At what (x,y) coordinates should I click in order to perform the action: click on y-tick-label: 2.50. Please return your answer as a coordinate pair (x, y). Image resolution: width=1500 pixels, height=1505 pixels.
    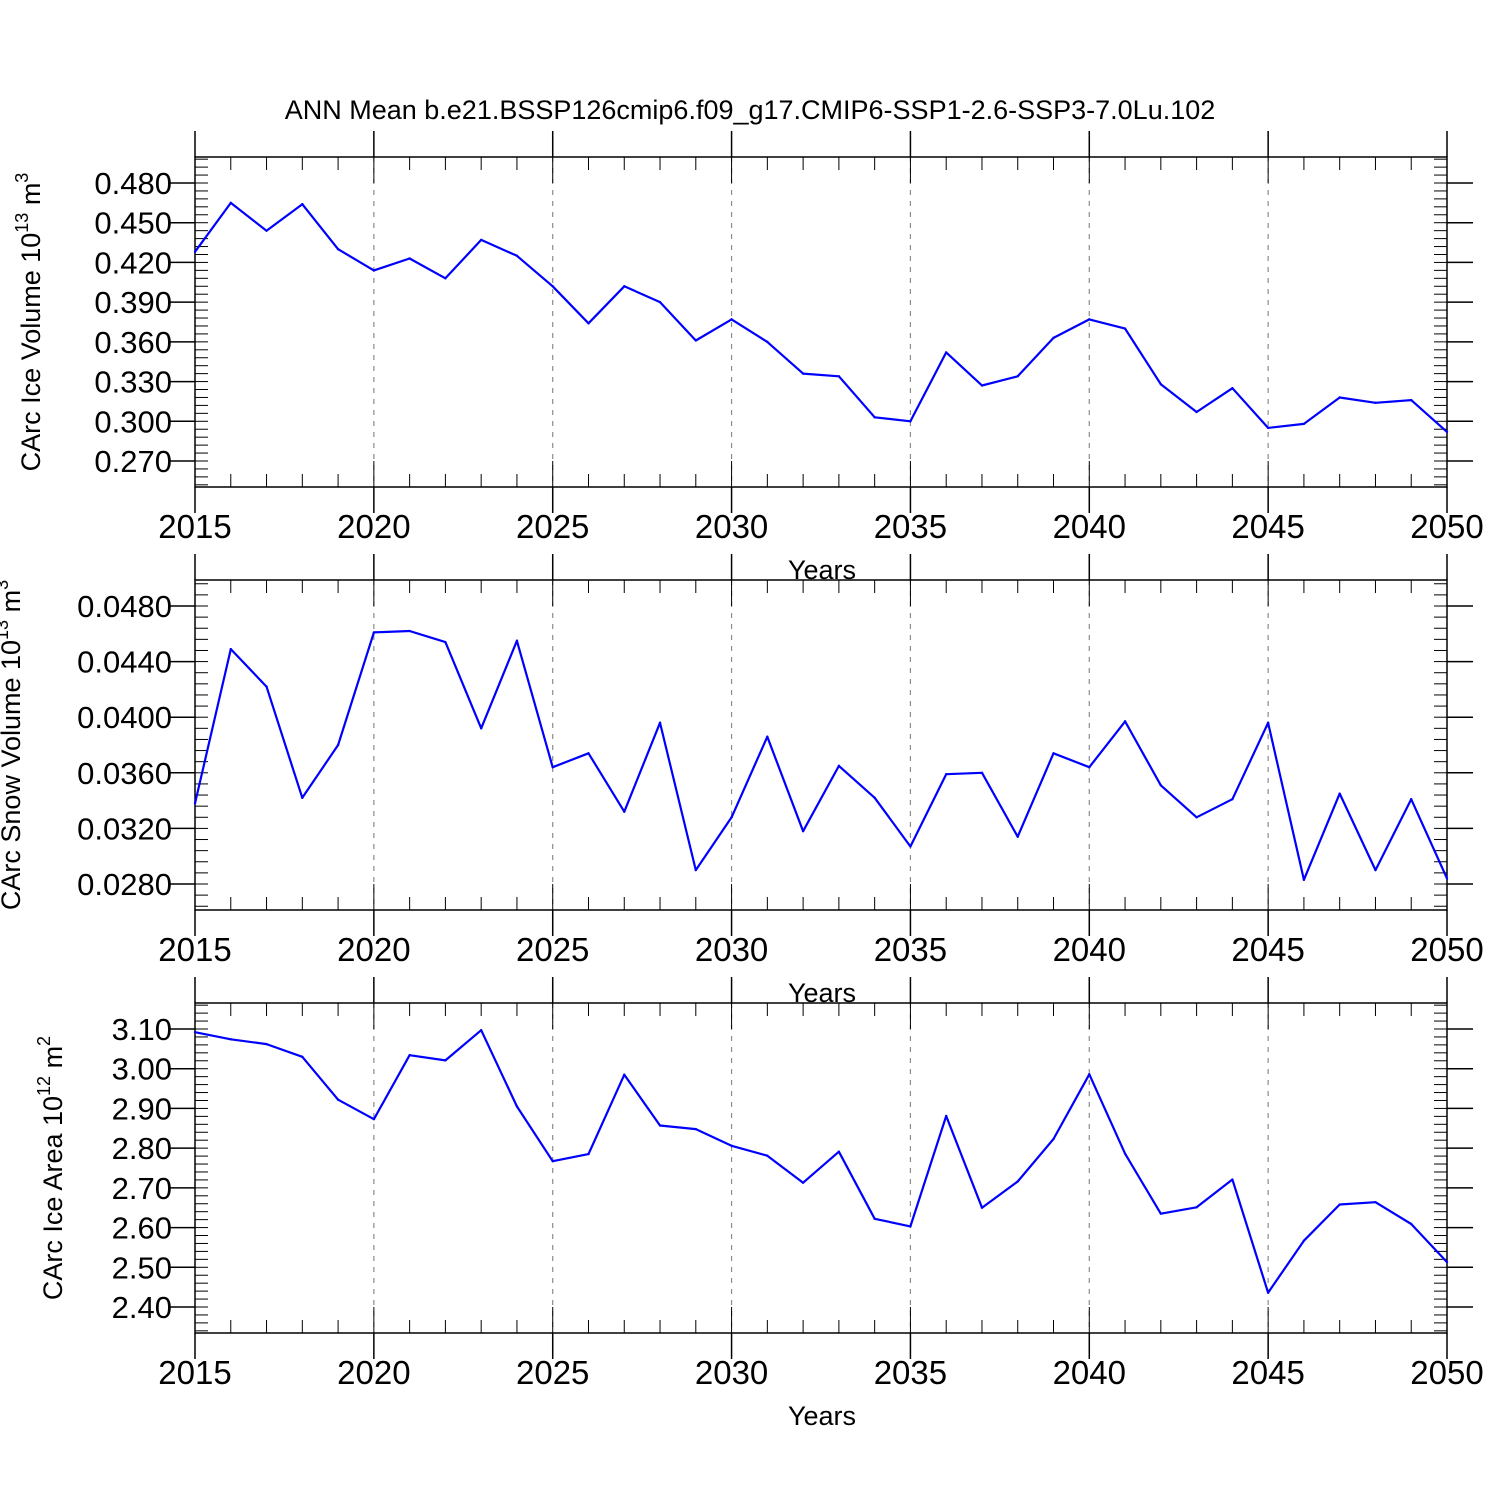
    Looking at the image, I should click on (142, 1267).